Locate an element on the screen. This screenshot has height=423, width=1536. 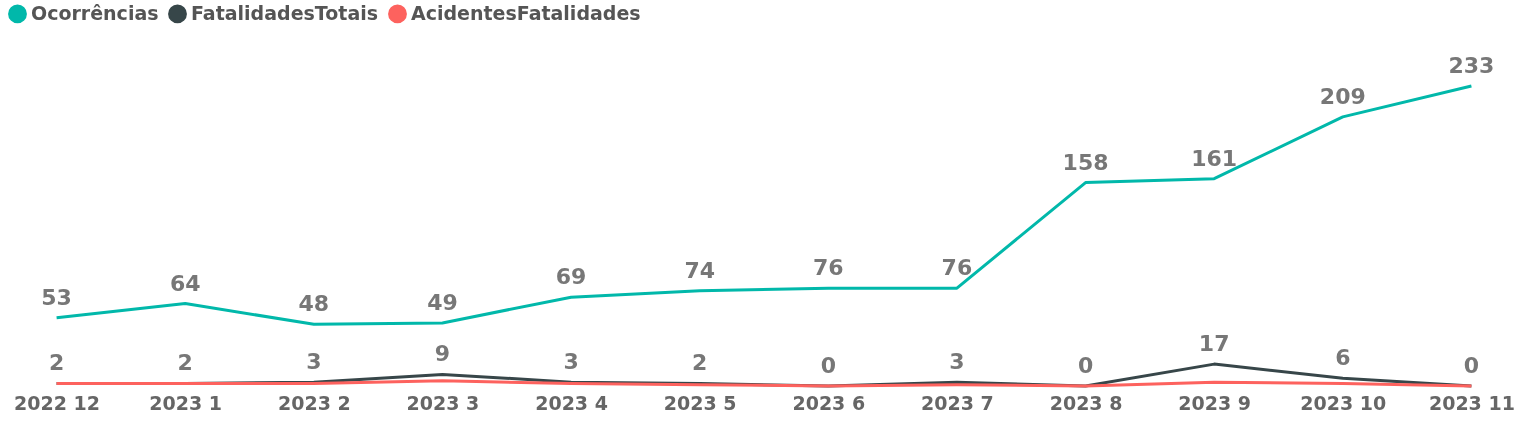
data-label: 209 is located at coordinates (1342, 96).